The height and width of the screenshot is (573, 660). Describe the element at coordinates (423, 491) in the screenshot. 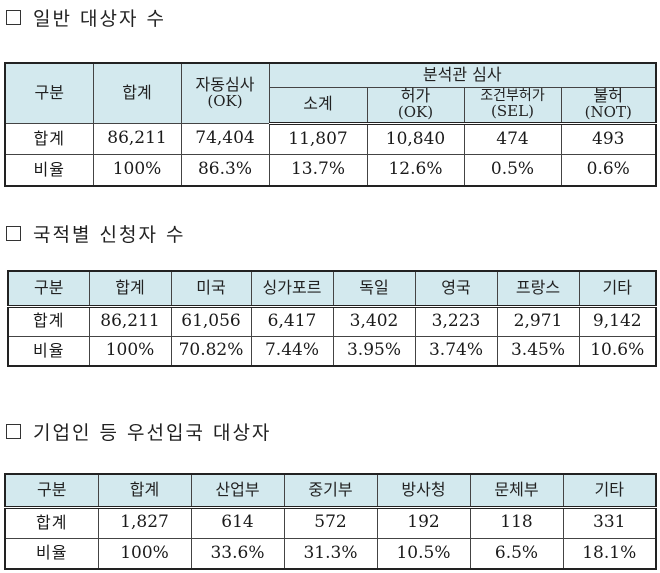

I see `header-dapa: 방사청` at that location.